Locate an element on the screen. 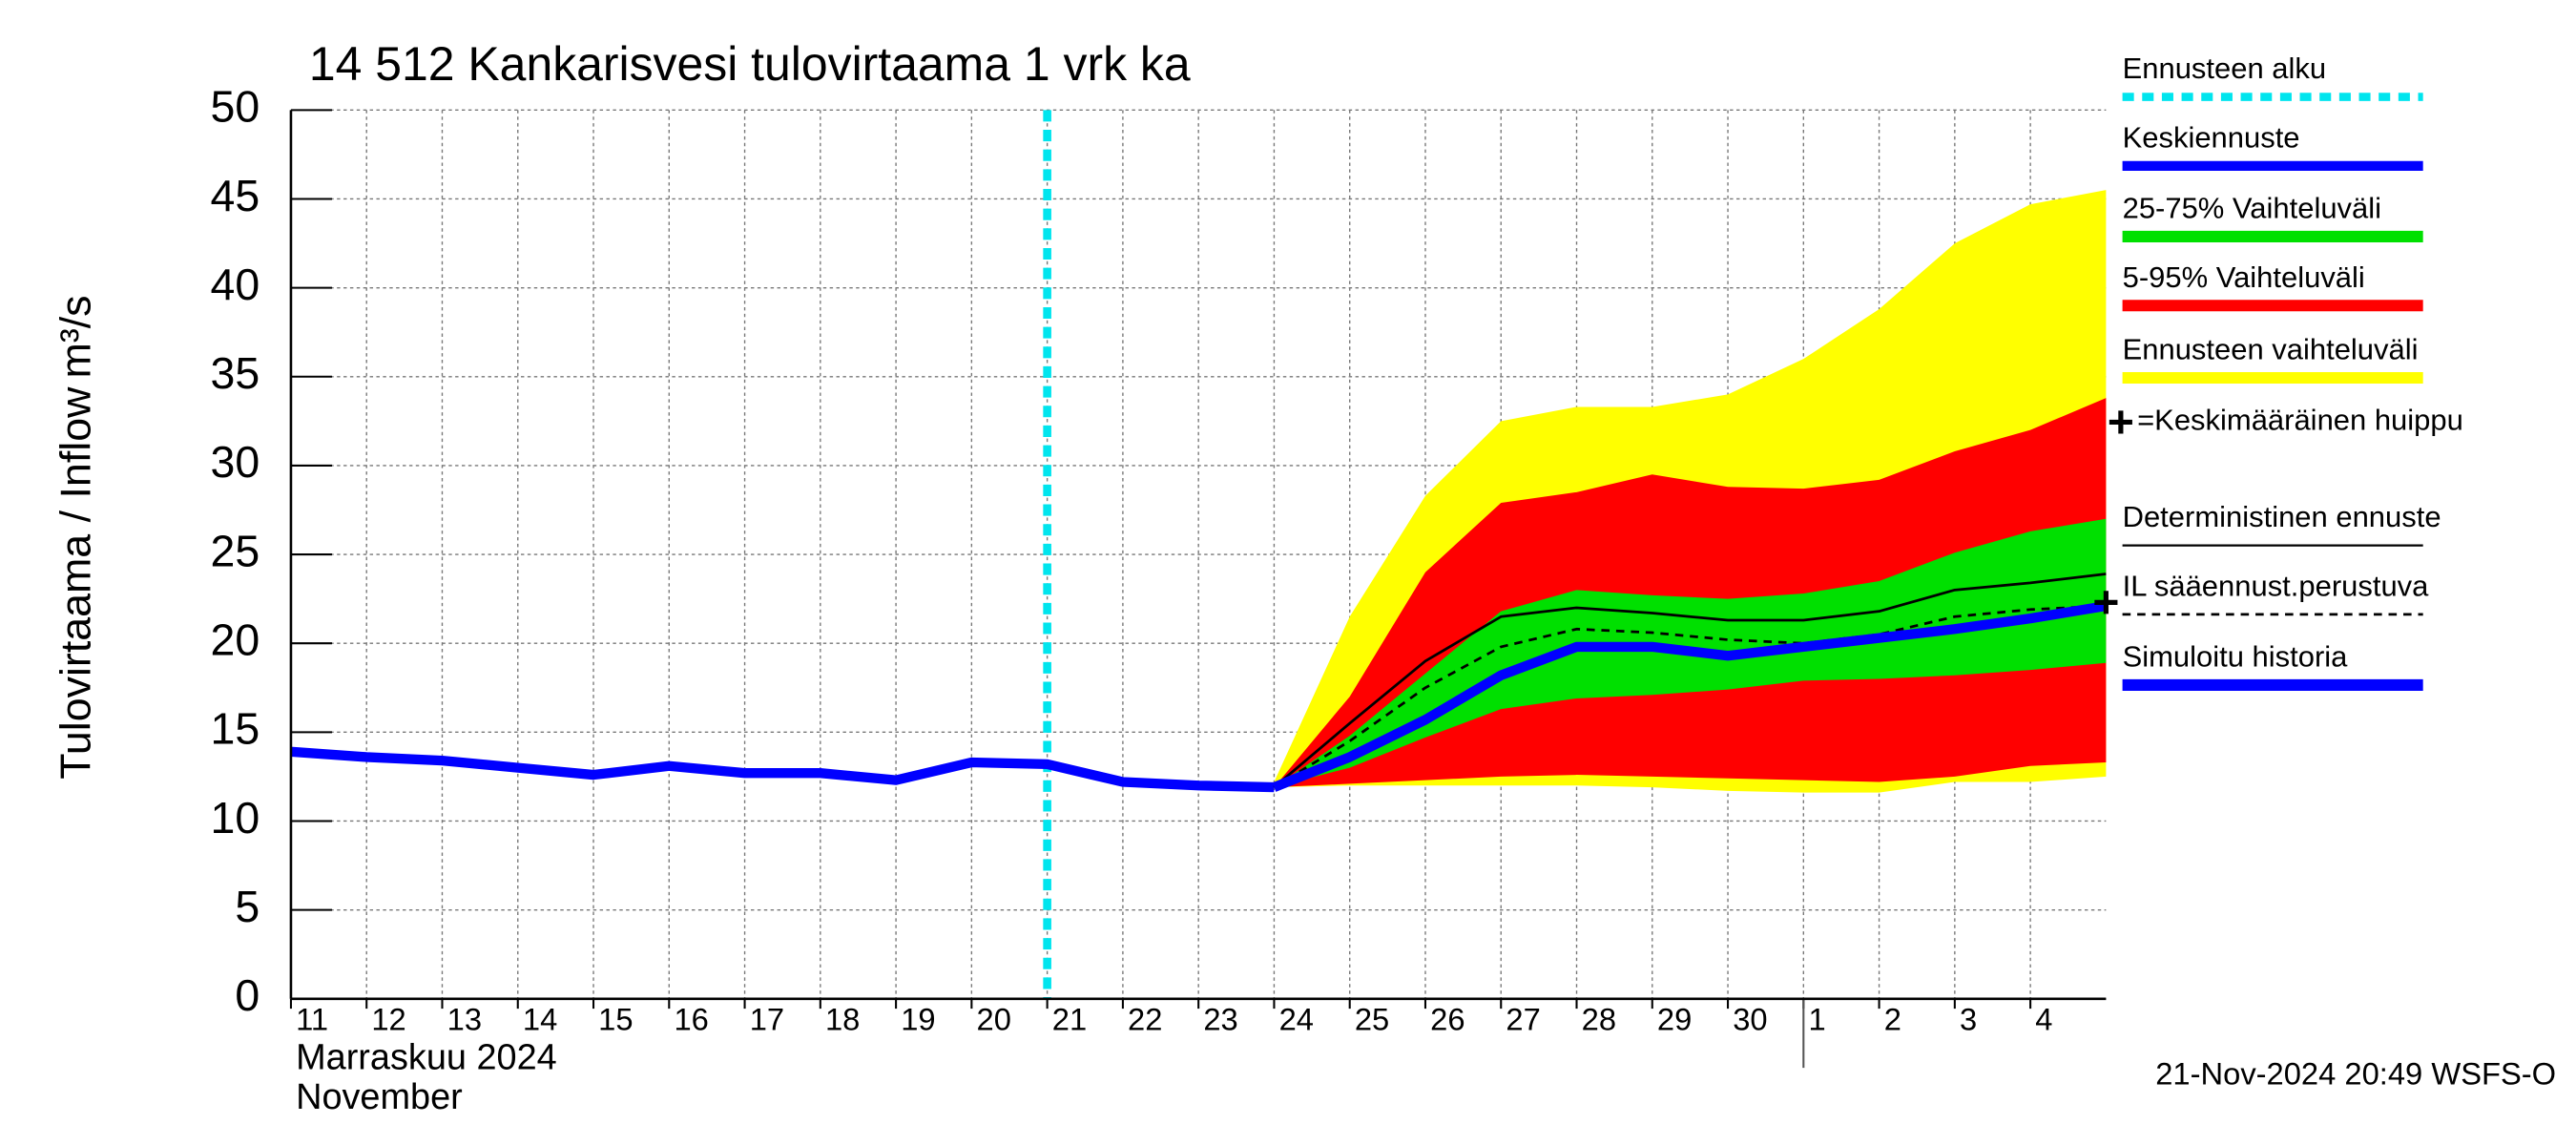  legend-swatch is located at coordinates (2120, 422).